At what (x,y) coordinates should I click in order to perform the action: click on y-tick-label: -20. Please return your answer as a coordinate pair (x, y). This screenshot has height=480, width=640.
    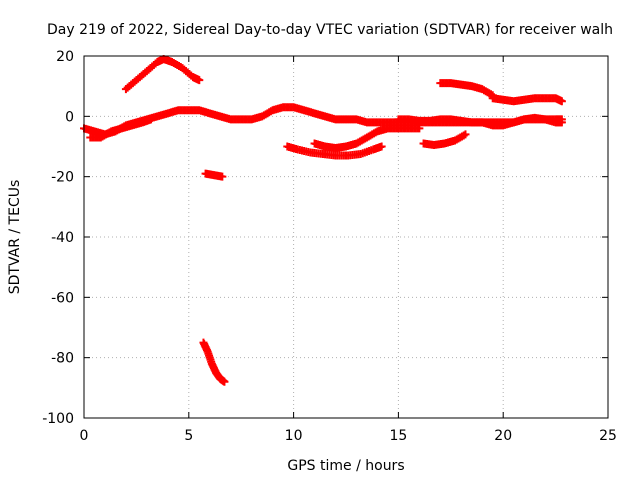
    Looking at the image, I should click on (62, 178).